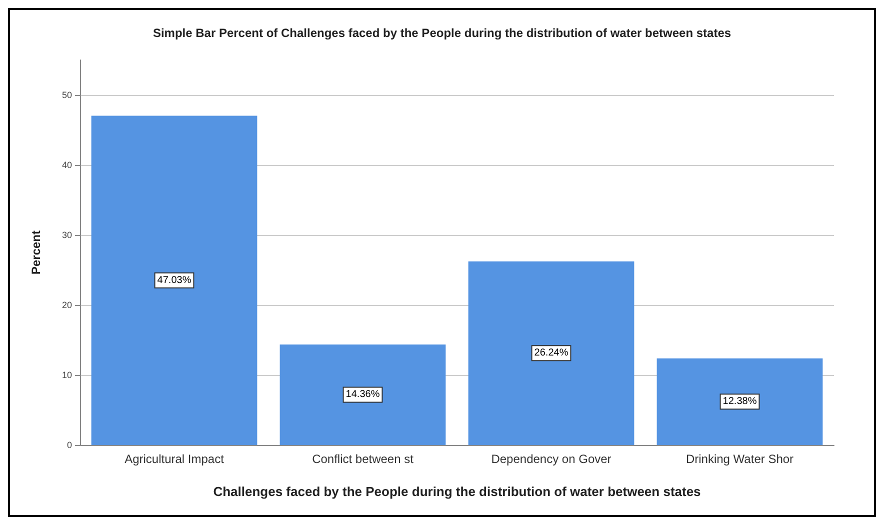 The width and height of the screenshot is (884, 527). Describe the element at coordinates (67, 235) in the screenshot. I see `y-tick-label: 30` at that location.